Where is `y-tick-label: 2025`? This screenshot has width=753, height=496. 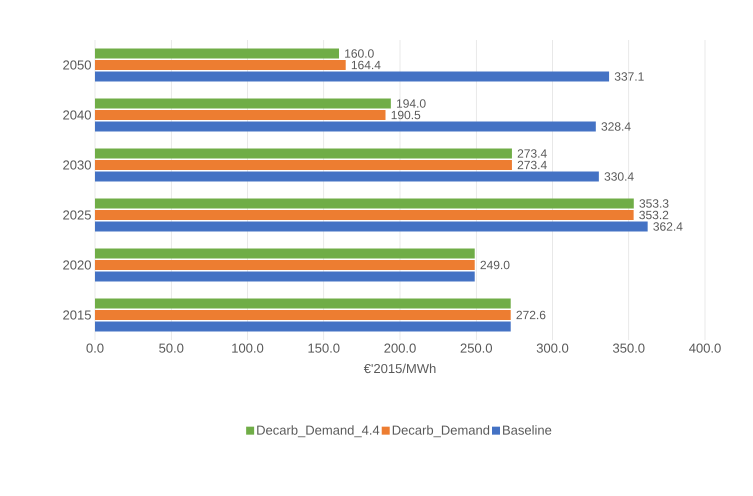 y-tick-label: 2025 is located at coordinates (77, 215).